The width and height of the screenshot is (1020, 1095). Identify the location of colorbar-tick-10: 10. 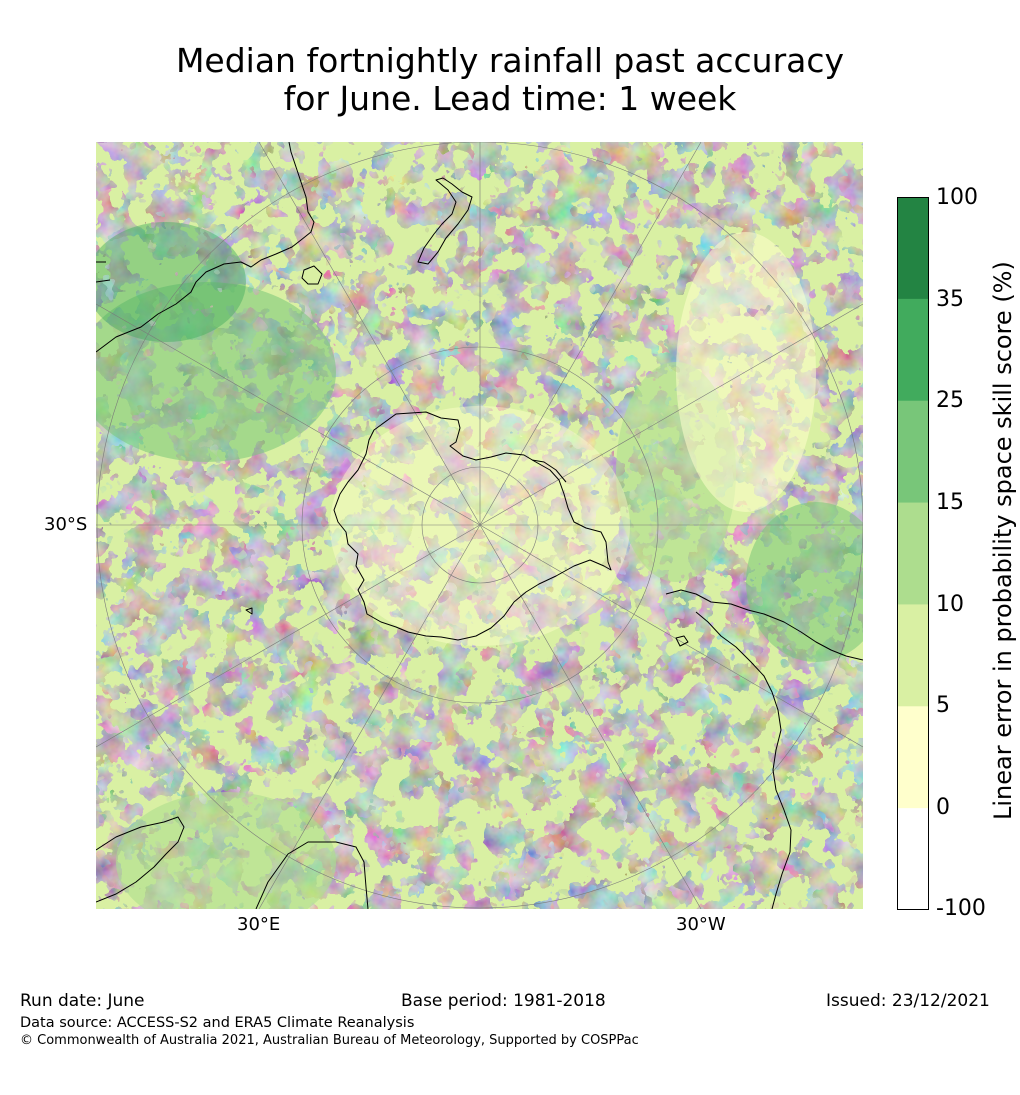
(950, 604).